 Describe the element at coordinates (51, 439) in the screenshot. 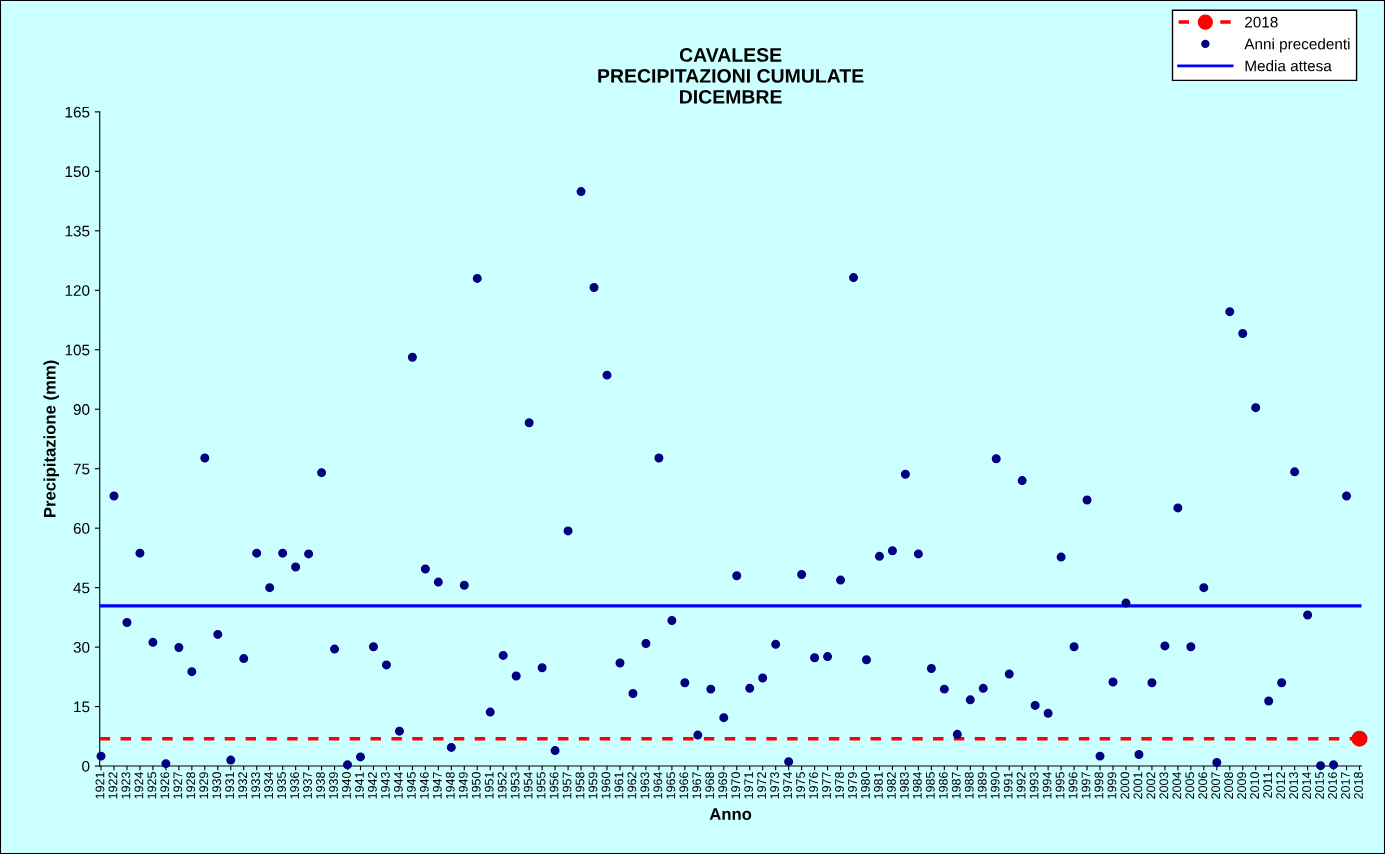

I see `y-axis-title: Precipitazione (mm)` at that location.